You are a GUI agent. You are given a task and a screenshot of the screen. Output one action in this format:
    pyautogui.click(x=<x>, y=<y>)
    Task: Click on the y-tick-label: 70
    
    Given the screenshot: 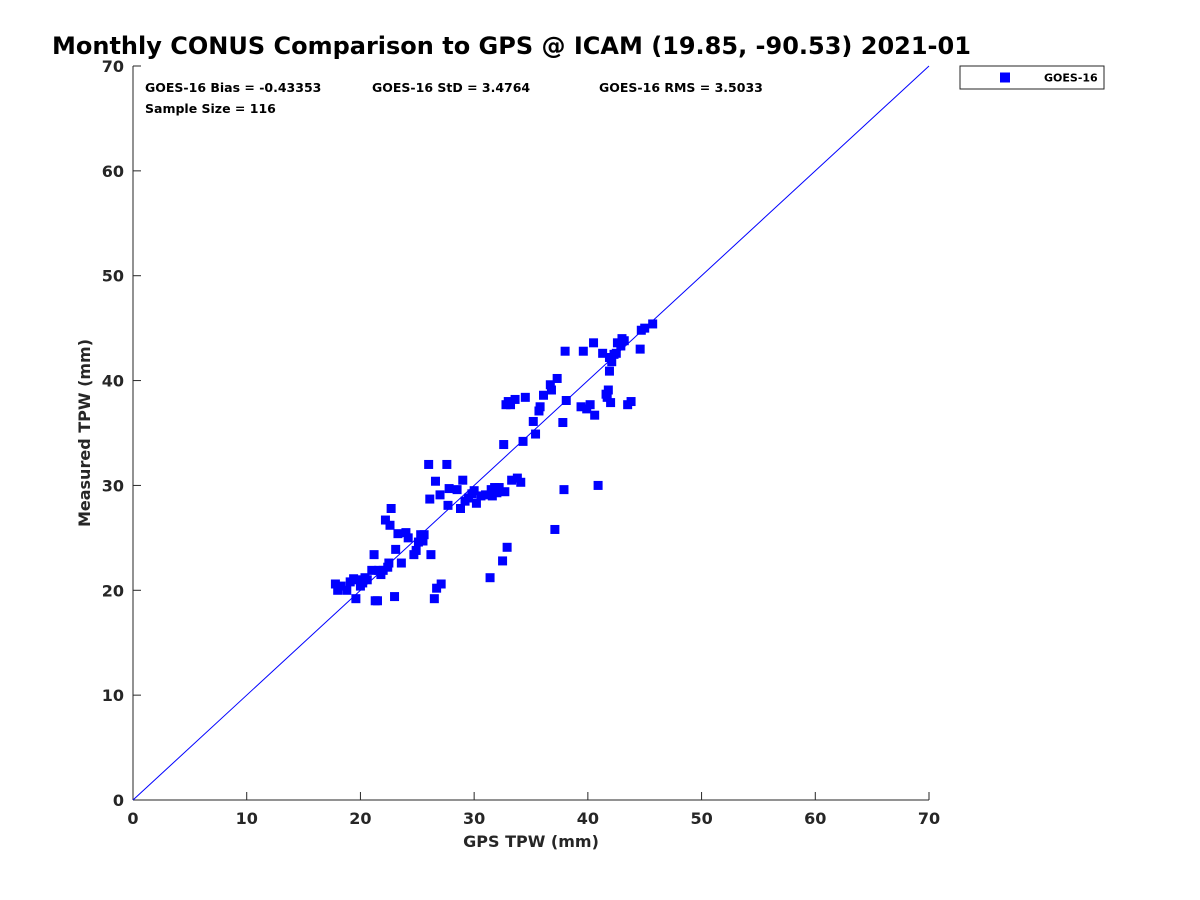 What is the action you would take?
    pyautogui.click(x=113, y=66)
    